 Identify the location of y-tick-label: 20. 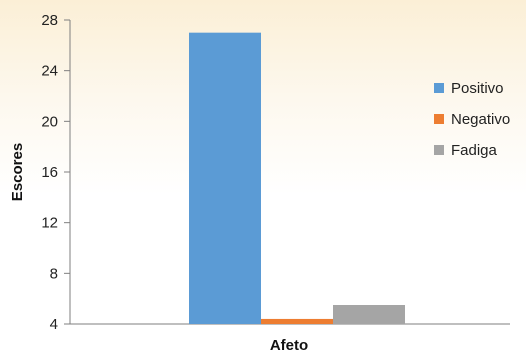
(49, 121).